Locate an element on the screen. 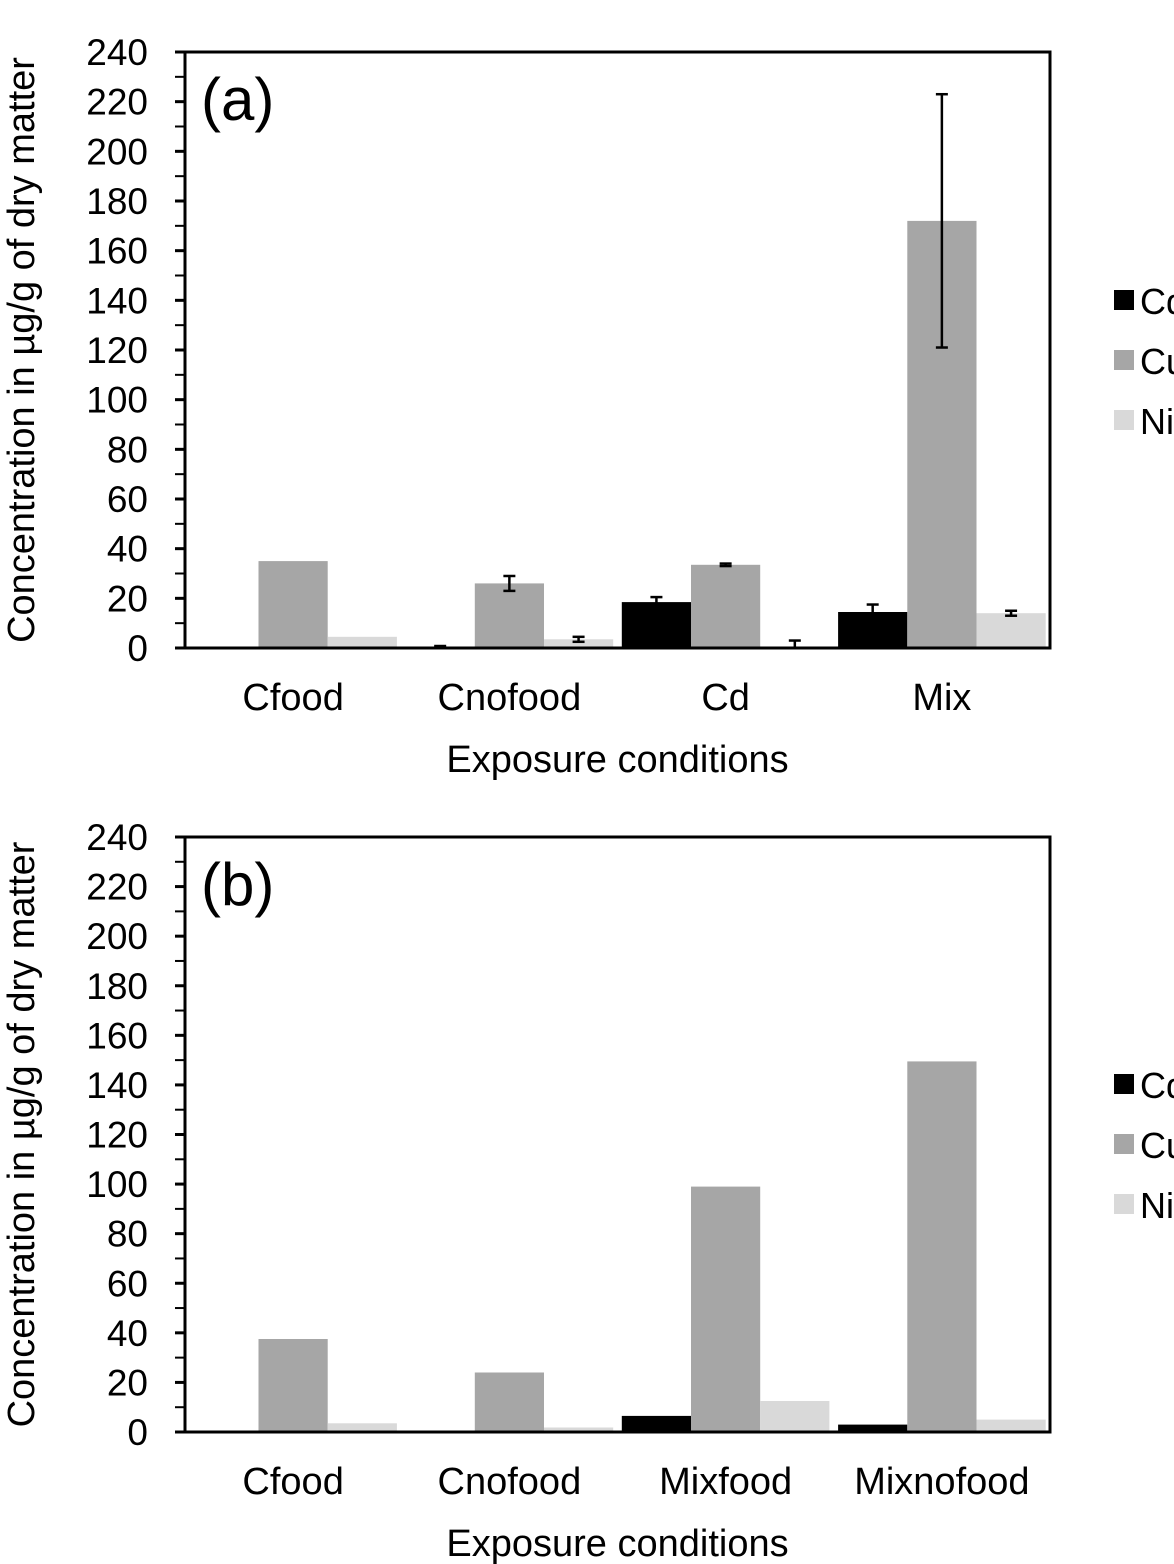 This screenshot has width=1174, height=1564. bar-ni-mixfood is located at coordinates (794, 1416).